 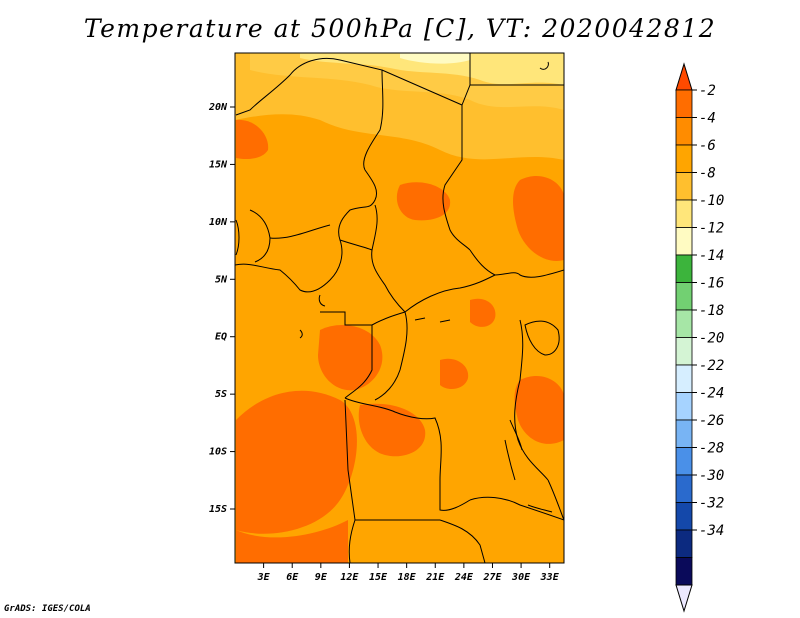 I want to click on colorbar-label: -18, so click(x=711, y=311).